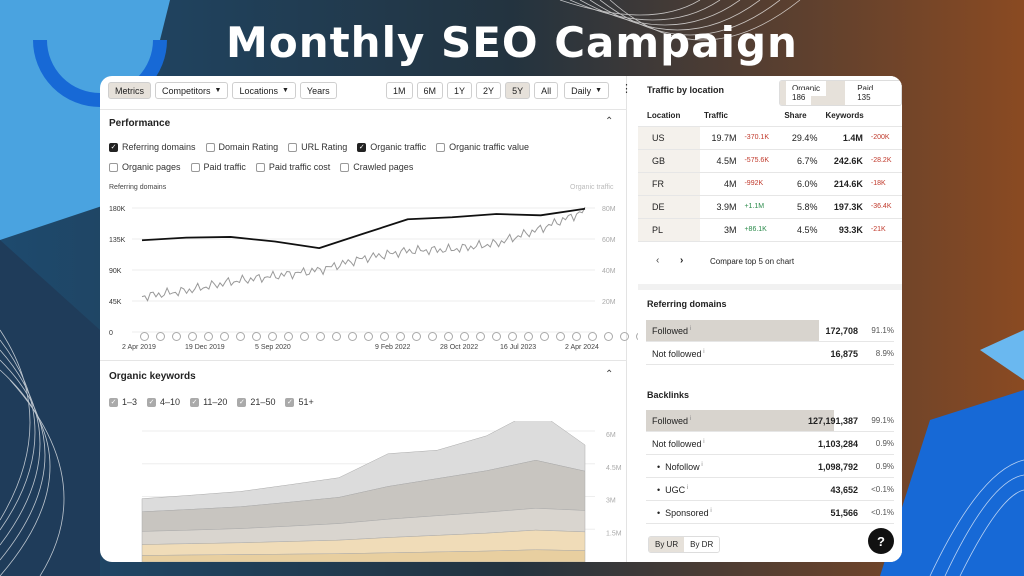  I want to click on link-row: • Sponsored i 51,566 <0.1%, so click(770, 513).